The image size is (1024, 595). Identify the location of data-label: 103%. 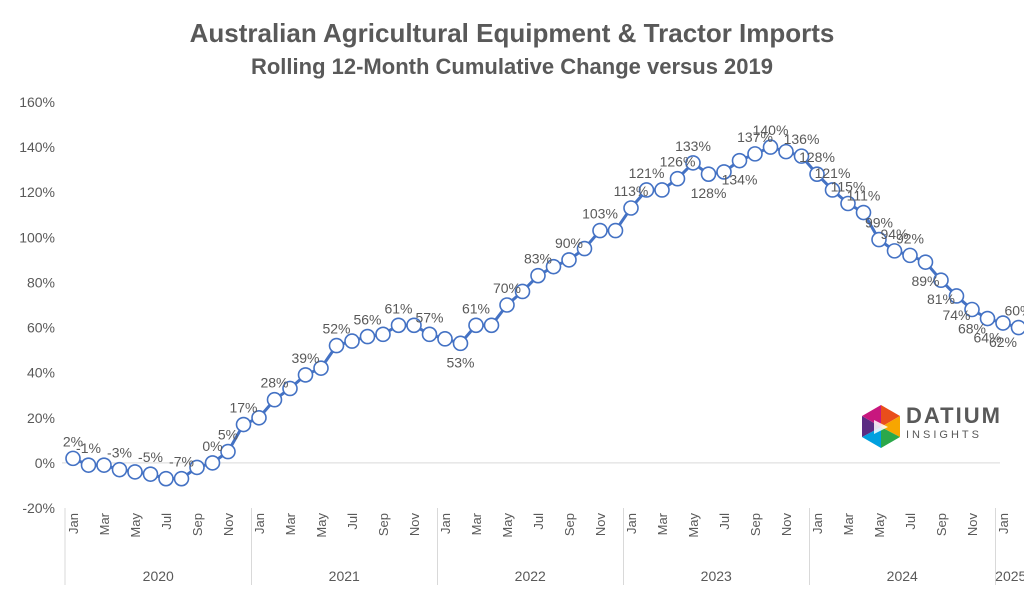
(600, 214).